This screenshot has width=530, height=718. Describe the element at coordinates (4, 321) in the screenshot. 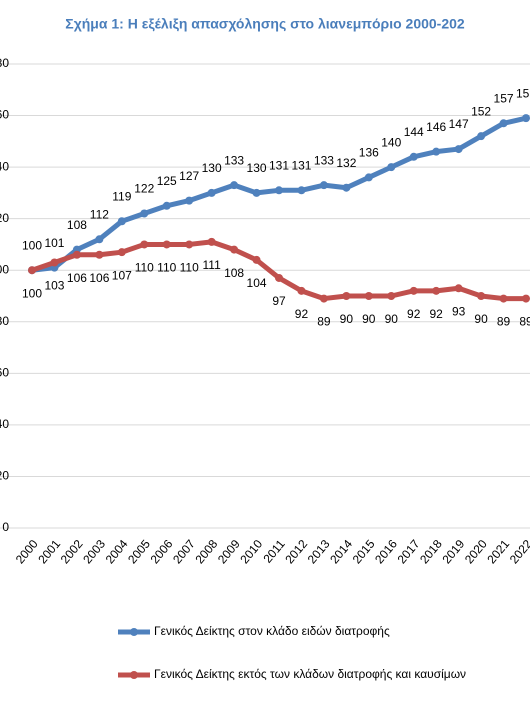

I see `y-tick-label: 80` at that location.